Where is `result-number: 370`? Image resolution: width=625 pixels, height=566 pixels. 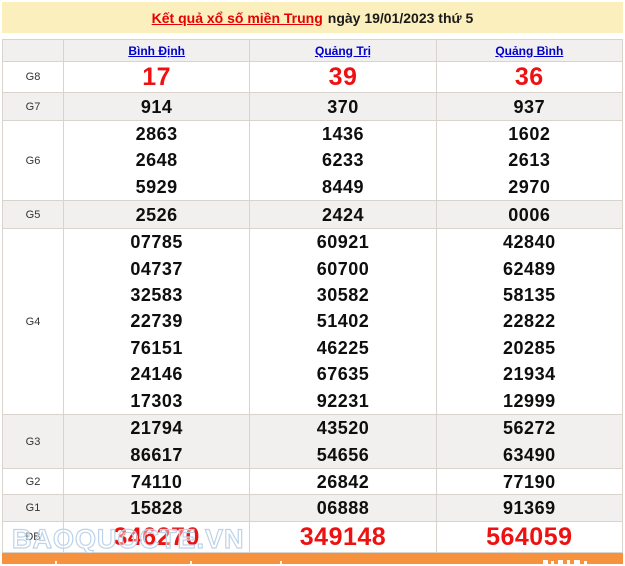 result-number: 370 is located at coordinates (343, 106).